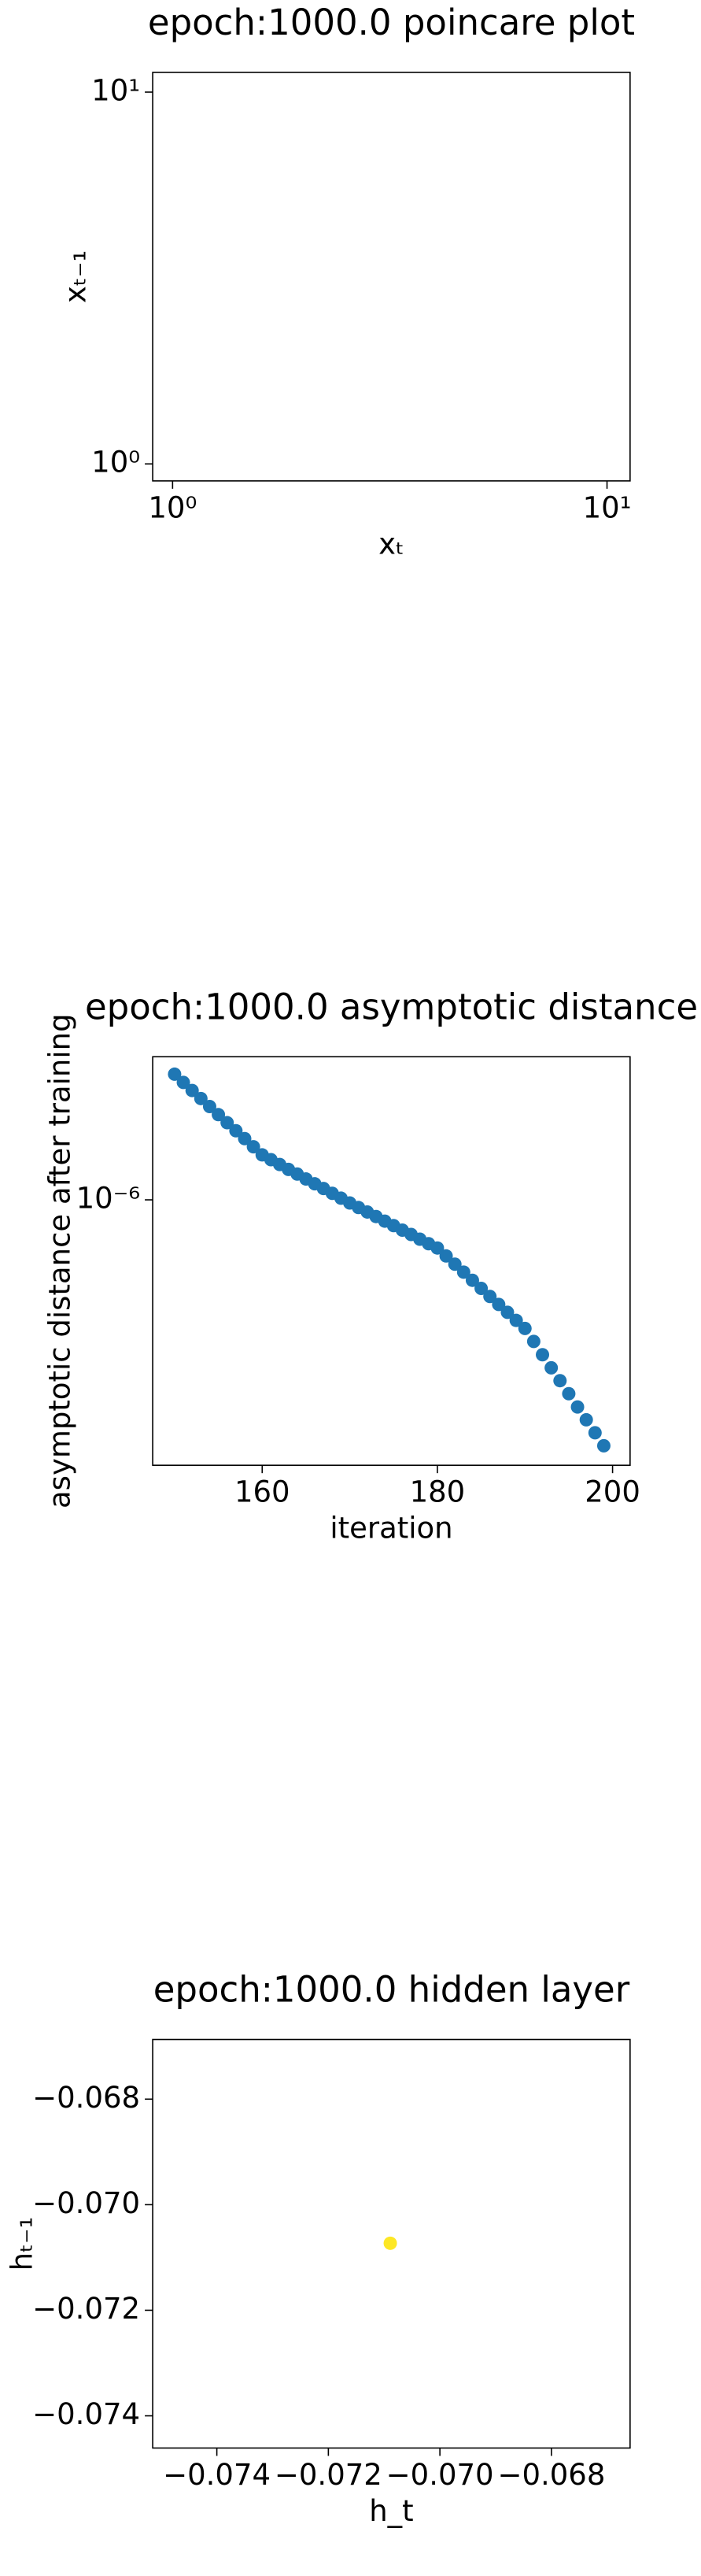  What do you see at coordinates (391, 544) in the screenshot?
I see `x-axis-label: xₜ` at bounding box center [391, 544].